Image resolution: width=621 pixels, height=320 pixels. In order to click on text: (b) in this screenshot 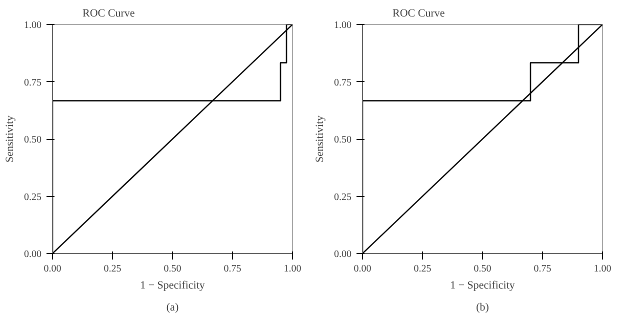, I will do `click(483, 308)`.